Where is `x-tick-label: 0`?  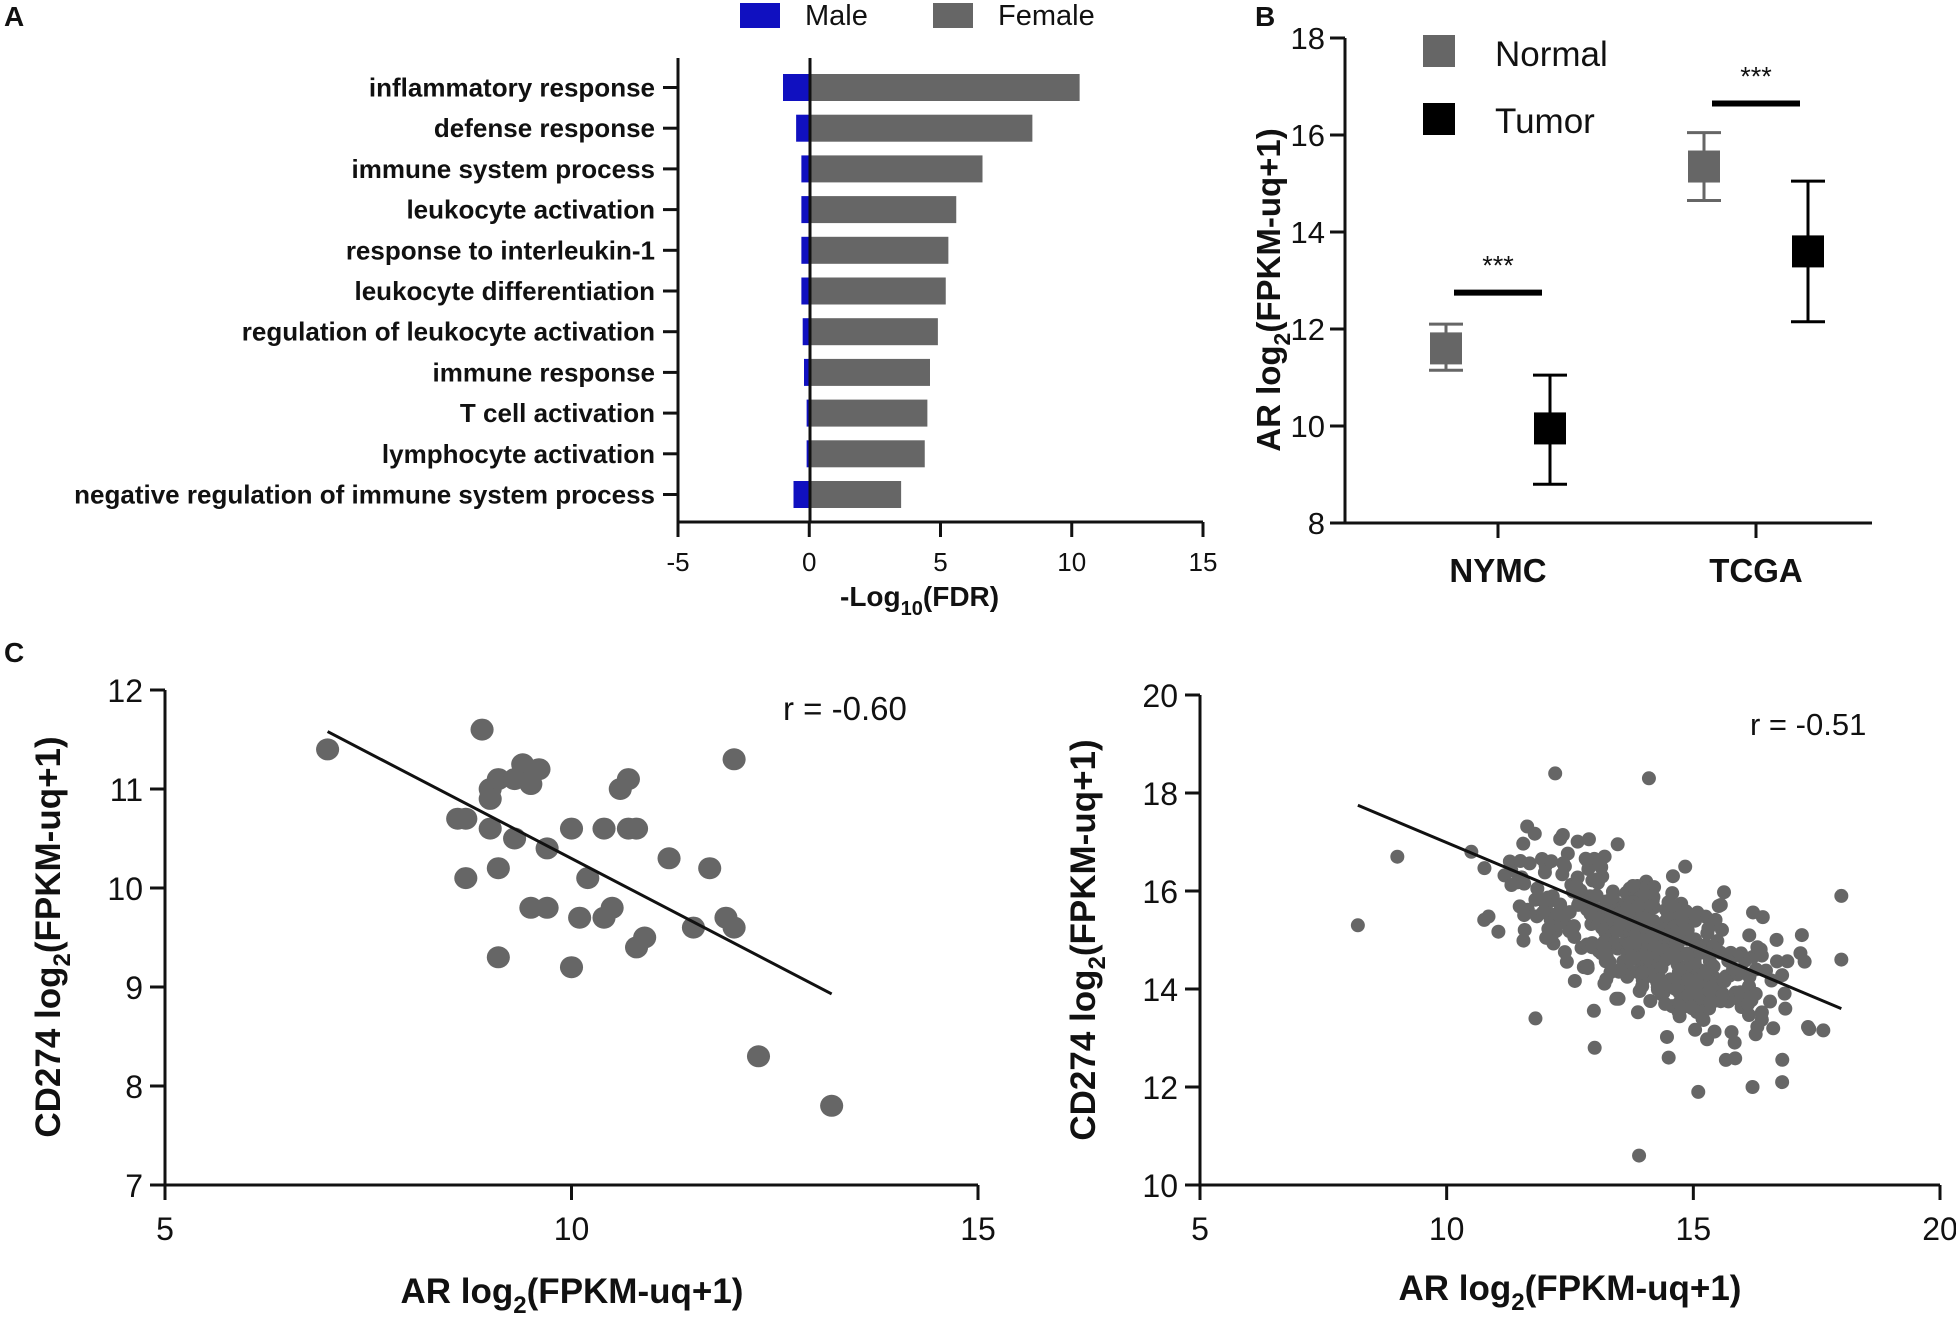
x-tick-label: 0 is located at coordinates (809, 562).